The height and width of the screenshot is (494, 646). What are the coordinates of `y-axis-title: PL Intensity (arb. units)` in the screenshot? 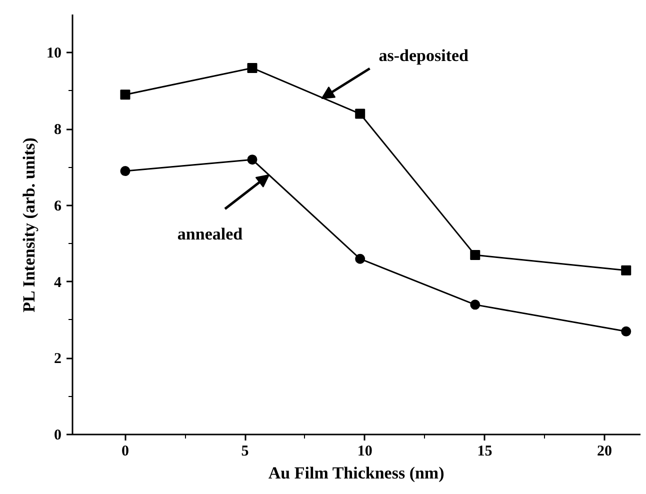 It's located at (29, 225).